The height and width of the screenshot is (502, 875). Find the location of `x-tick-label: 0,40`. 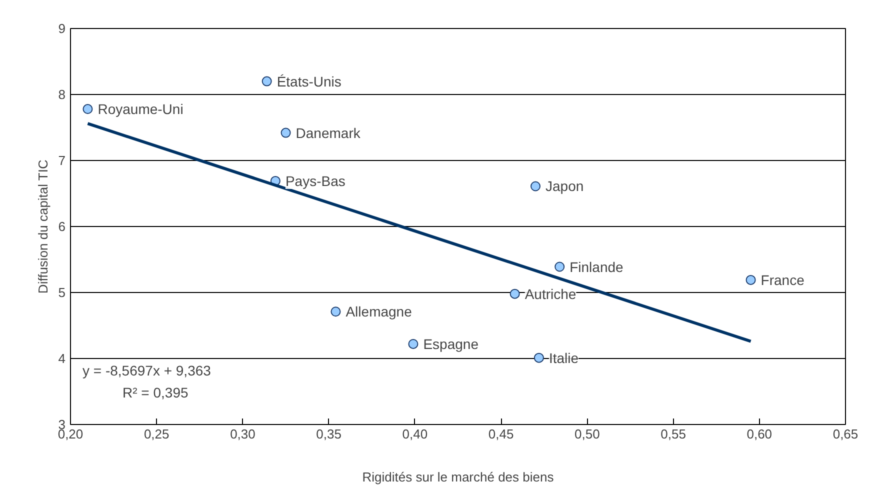

x-tick-label: 0,40 is located at coordinates (415, 434).